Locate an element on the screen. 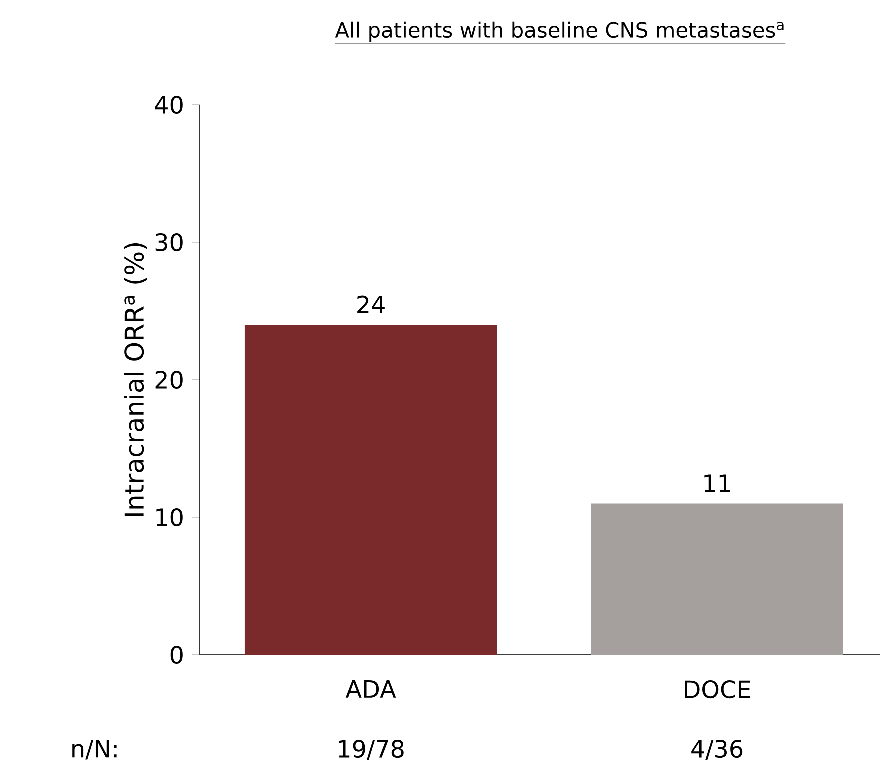 Image resolution: width=884 pixels, height=776 pixels. text: n/N: is located at coordinates (94, 750).